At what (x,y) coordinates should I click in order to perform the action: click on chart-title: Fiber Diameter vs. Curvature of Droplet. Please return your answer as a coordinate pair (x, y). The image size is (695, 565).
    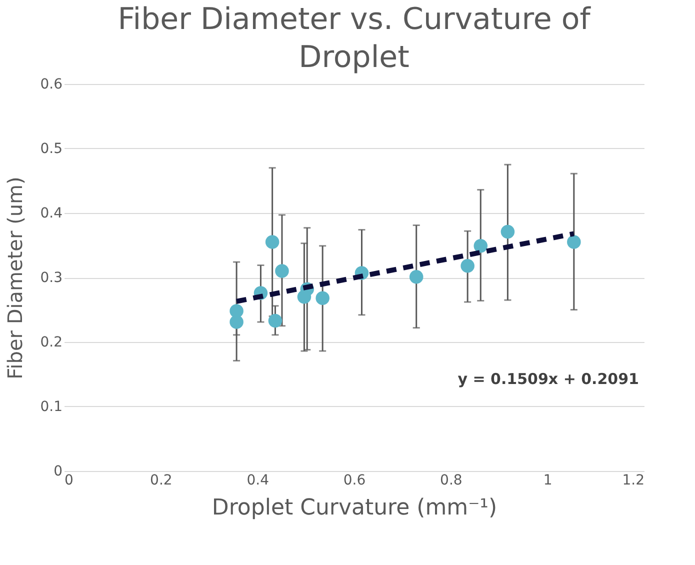
    Looking at the image, I should click on (355, 38).